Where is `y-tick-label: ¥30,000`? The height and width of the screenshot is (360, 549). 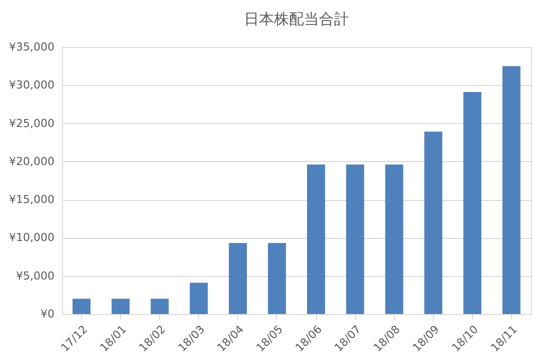 y-tick-label: ¥30,000 is located at coordinates (31, 85).